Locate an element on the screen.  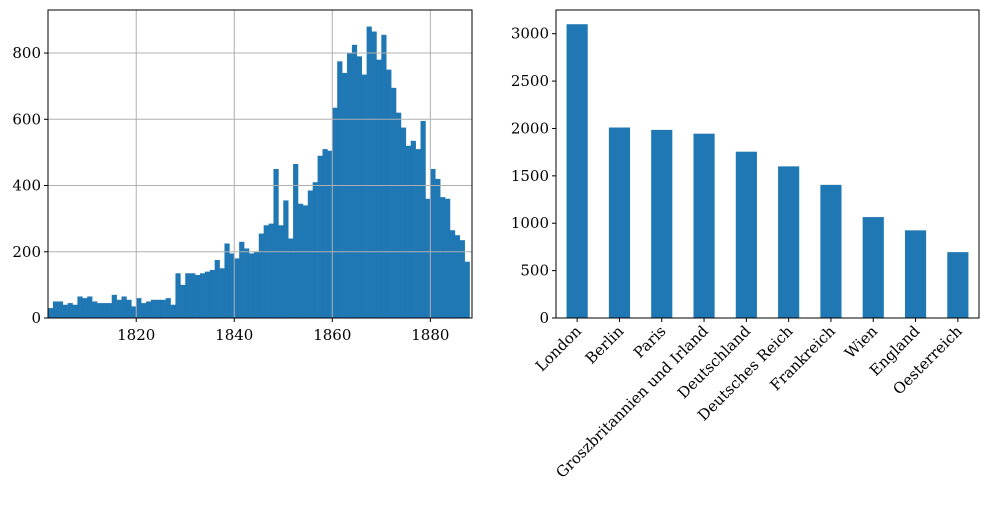
x-tick-label: 1880 is located at coordinates (430, 335).